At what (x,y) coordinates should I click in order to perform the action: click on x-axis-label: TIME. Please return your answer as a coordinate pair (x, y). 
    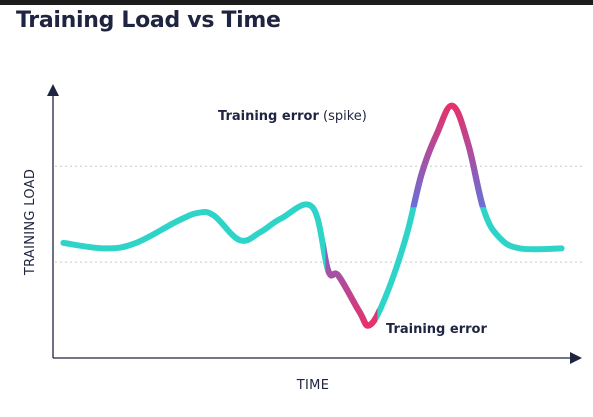
    Looking at the image, I should click on (312, 385).